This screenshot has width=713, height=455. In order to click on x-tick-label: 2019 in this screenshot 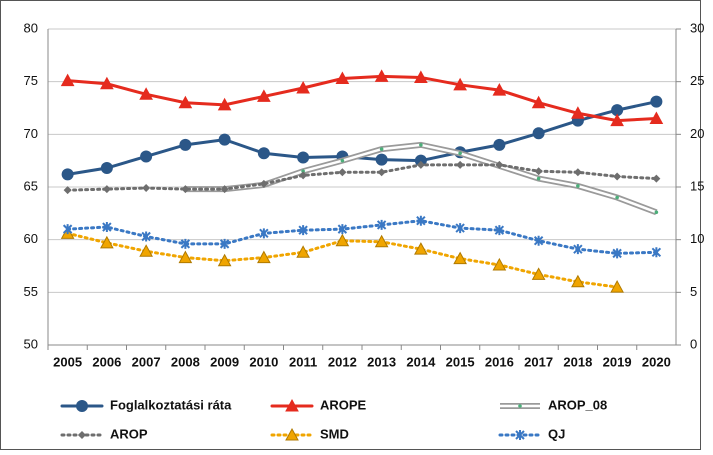, I will do `click(617, 361)`.